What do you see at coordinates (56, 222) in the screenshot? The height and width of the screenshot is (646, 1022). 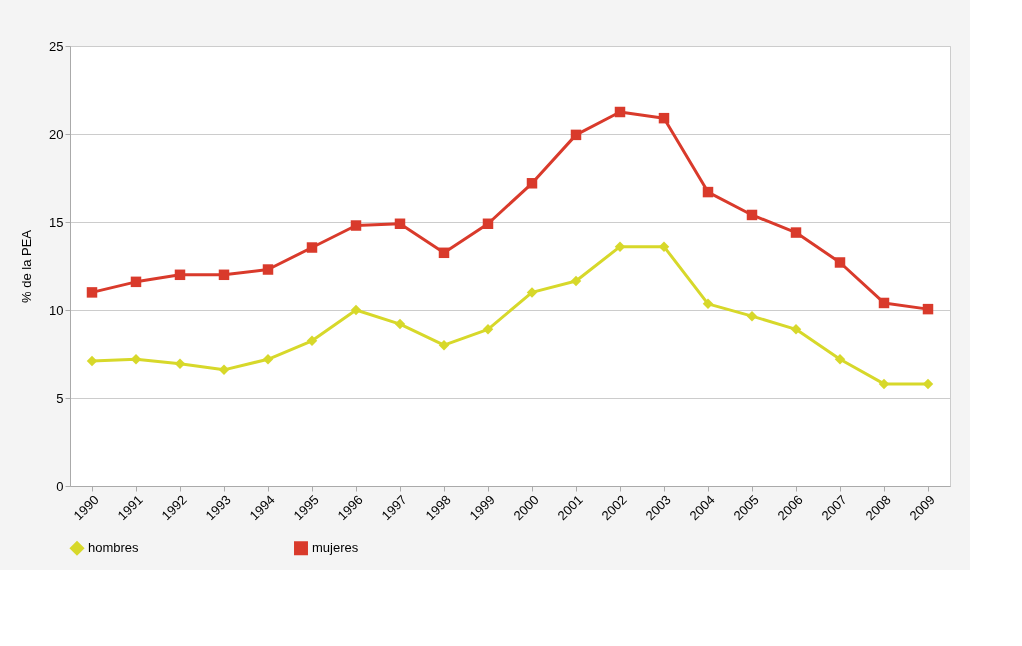 I see `y-tick-label: 15` at bounding box center [56, 222].